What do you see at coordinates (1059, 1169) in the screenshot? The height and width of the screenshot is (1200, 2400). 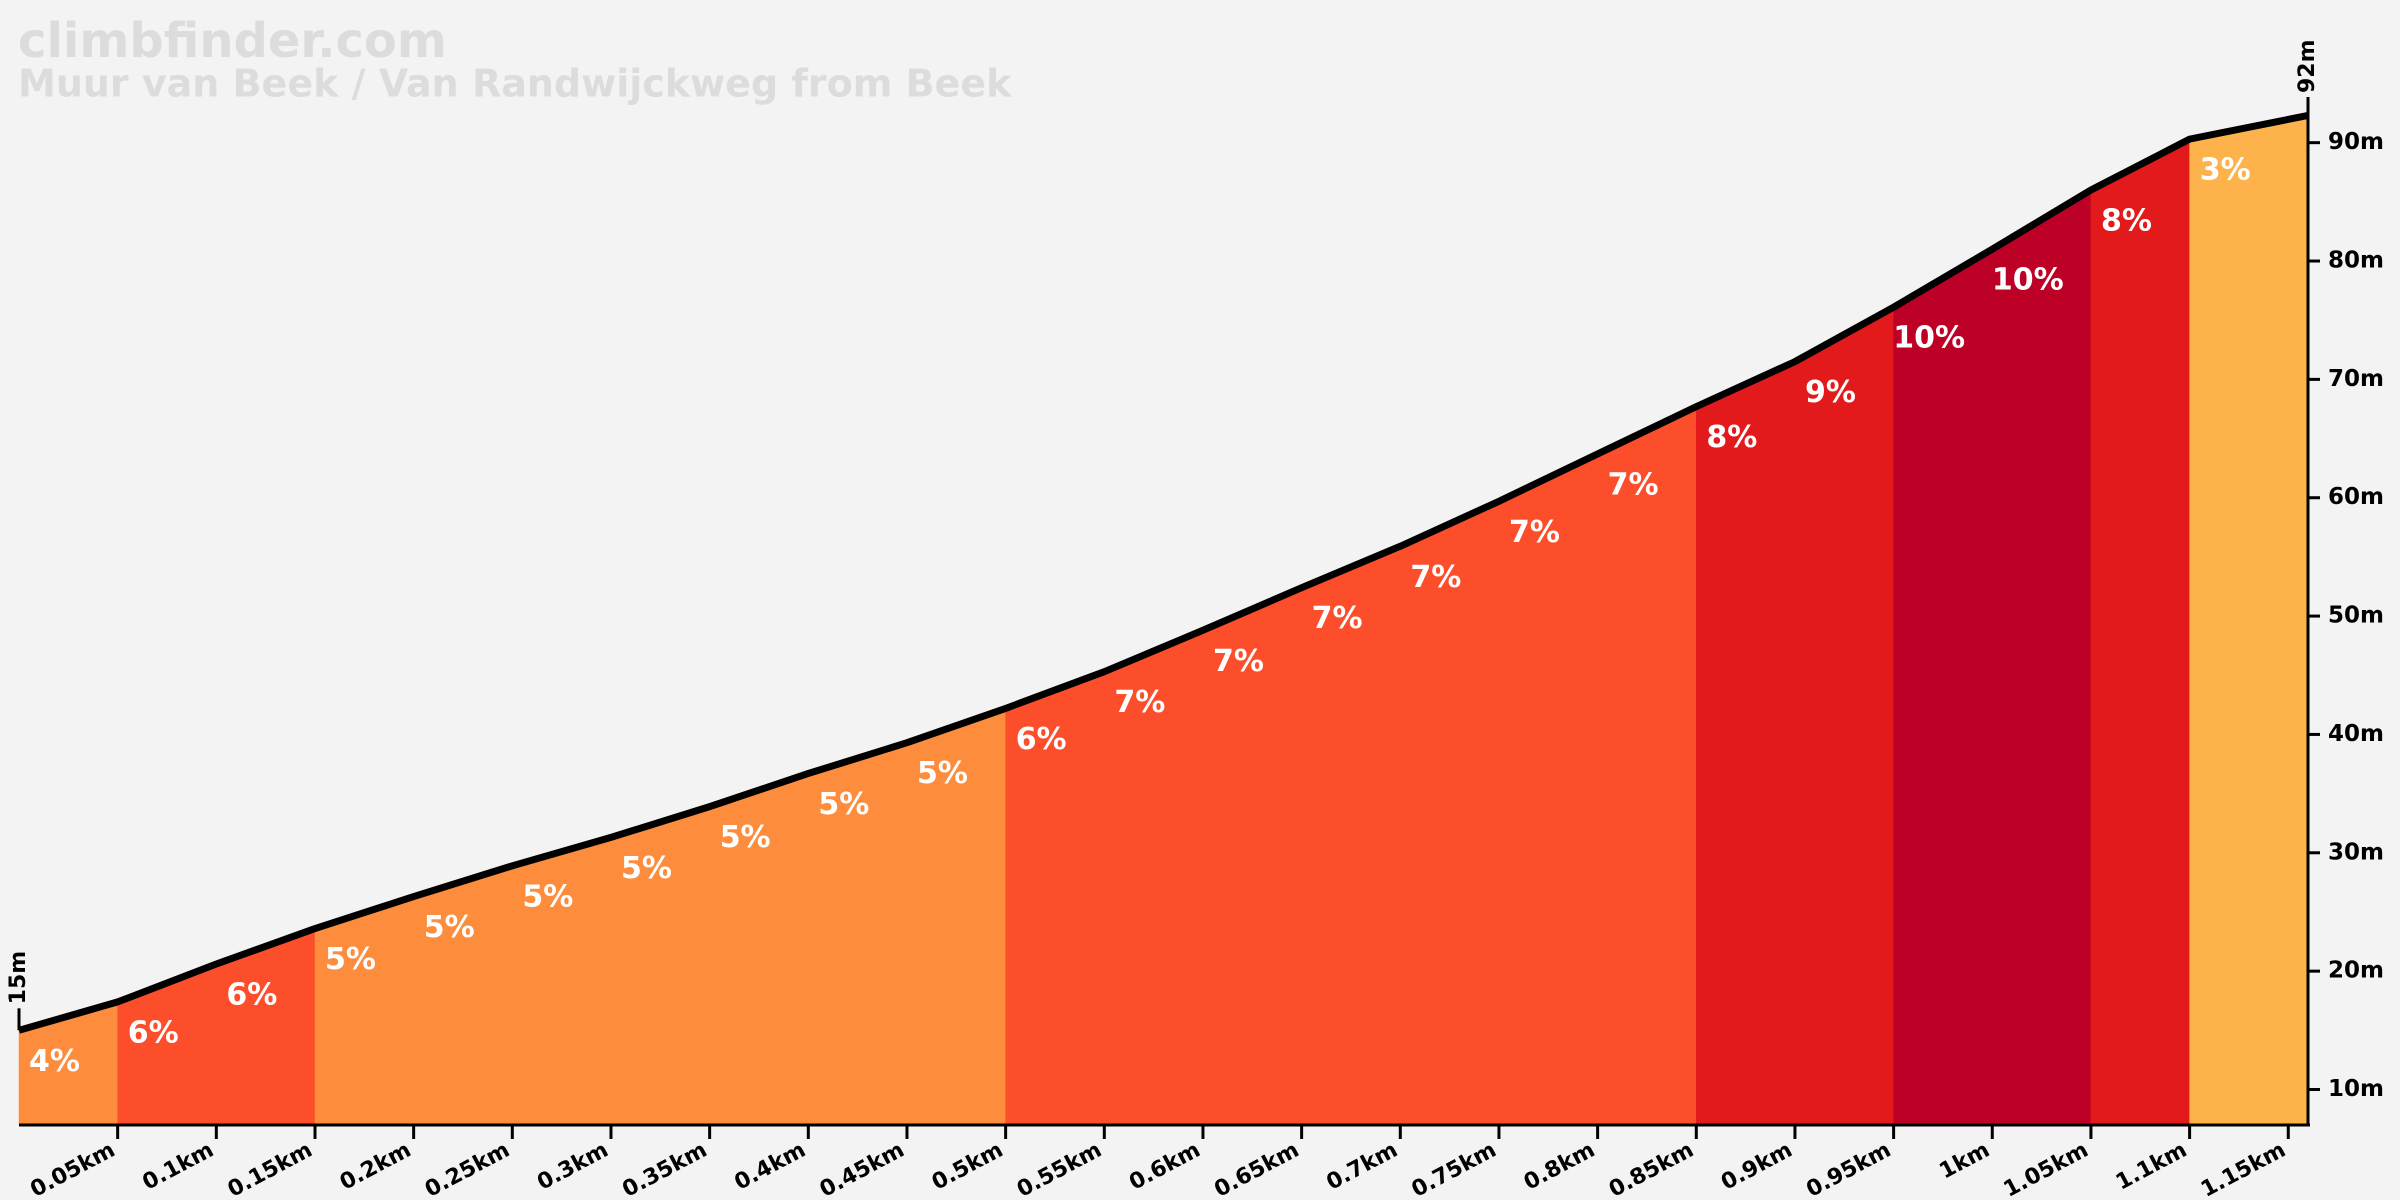 I see `x-tick-label: 0.55km` at bounding box center [1059, 1169].